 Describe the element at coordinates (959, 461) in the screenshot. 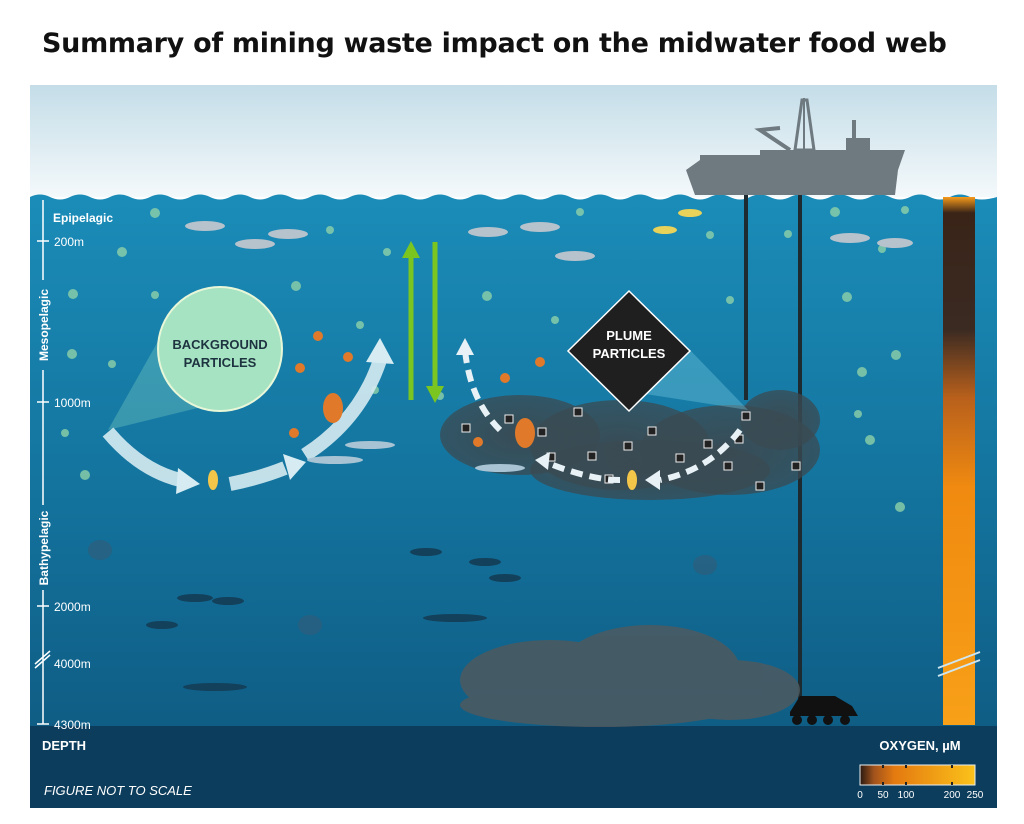

I see `oxygen-column` at that location.